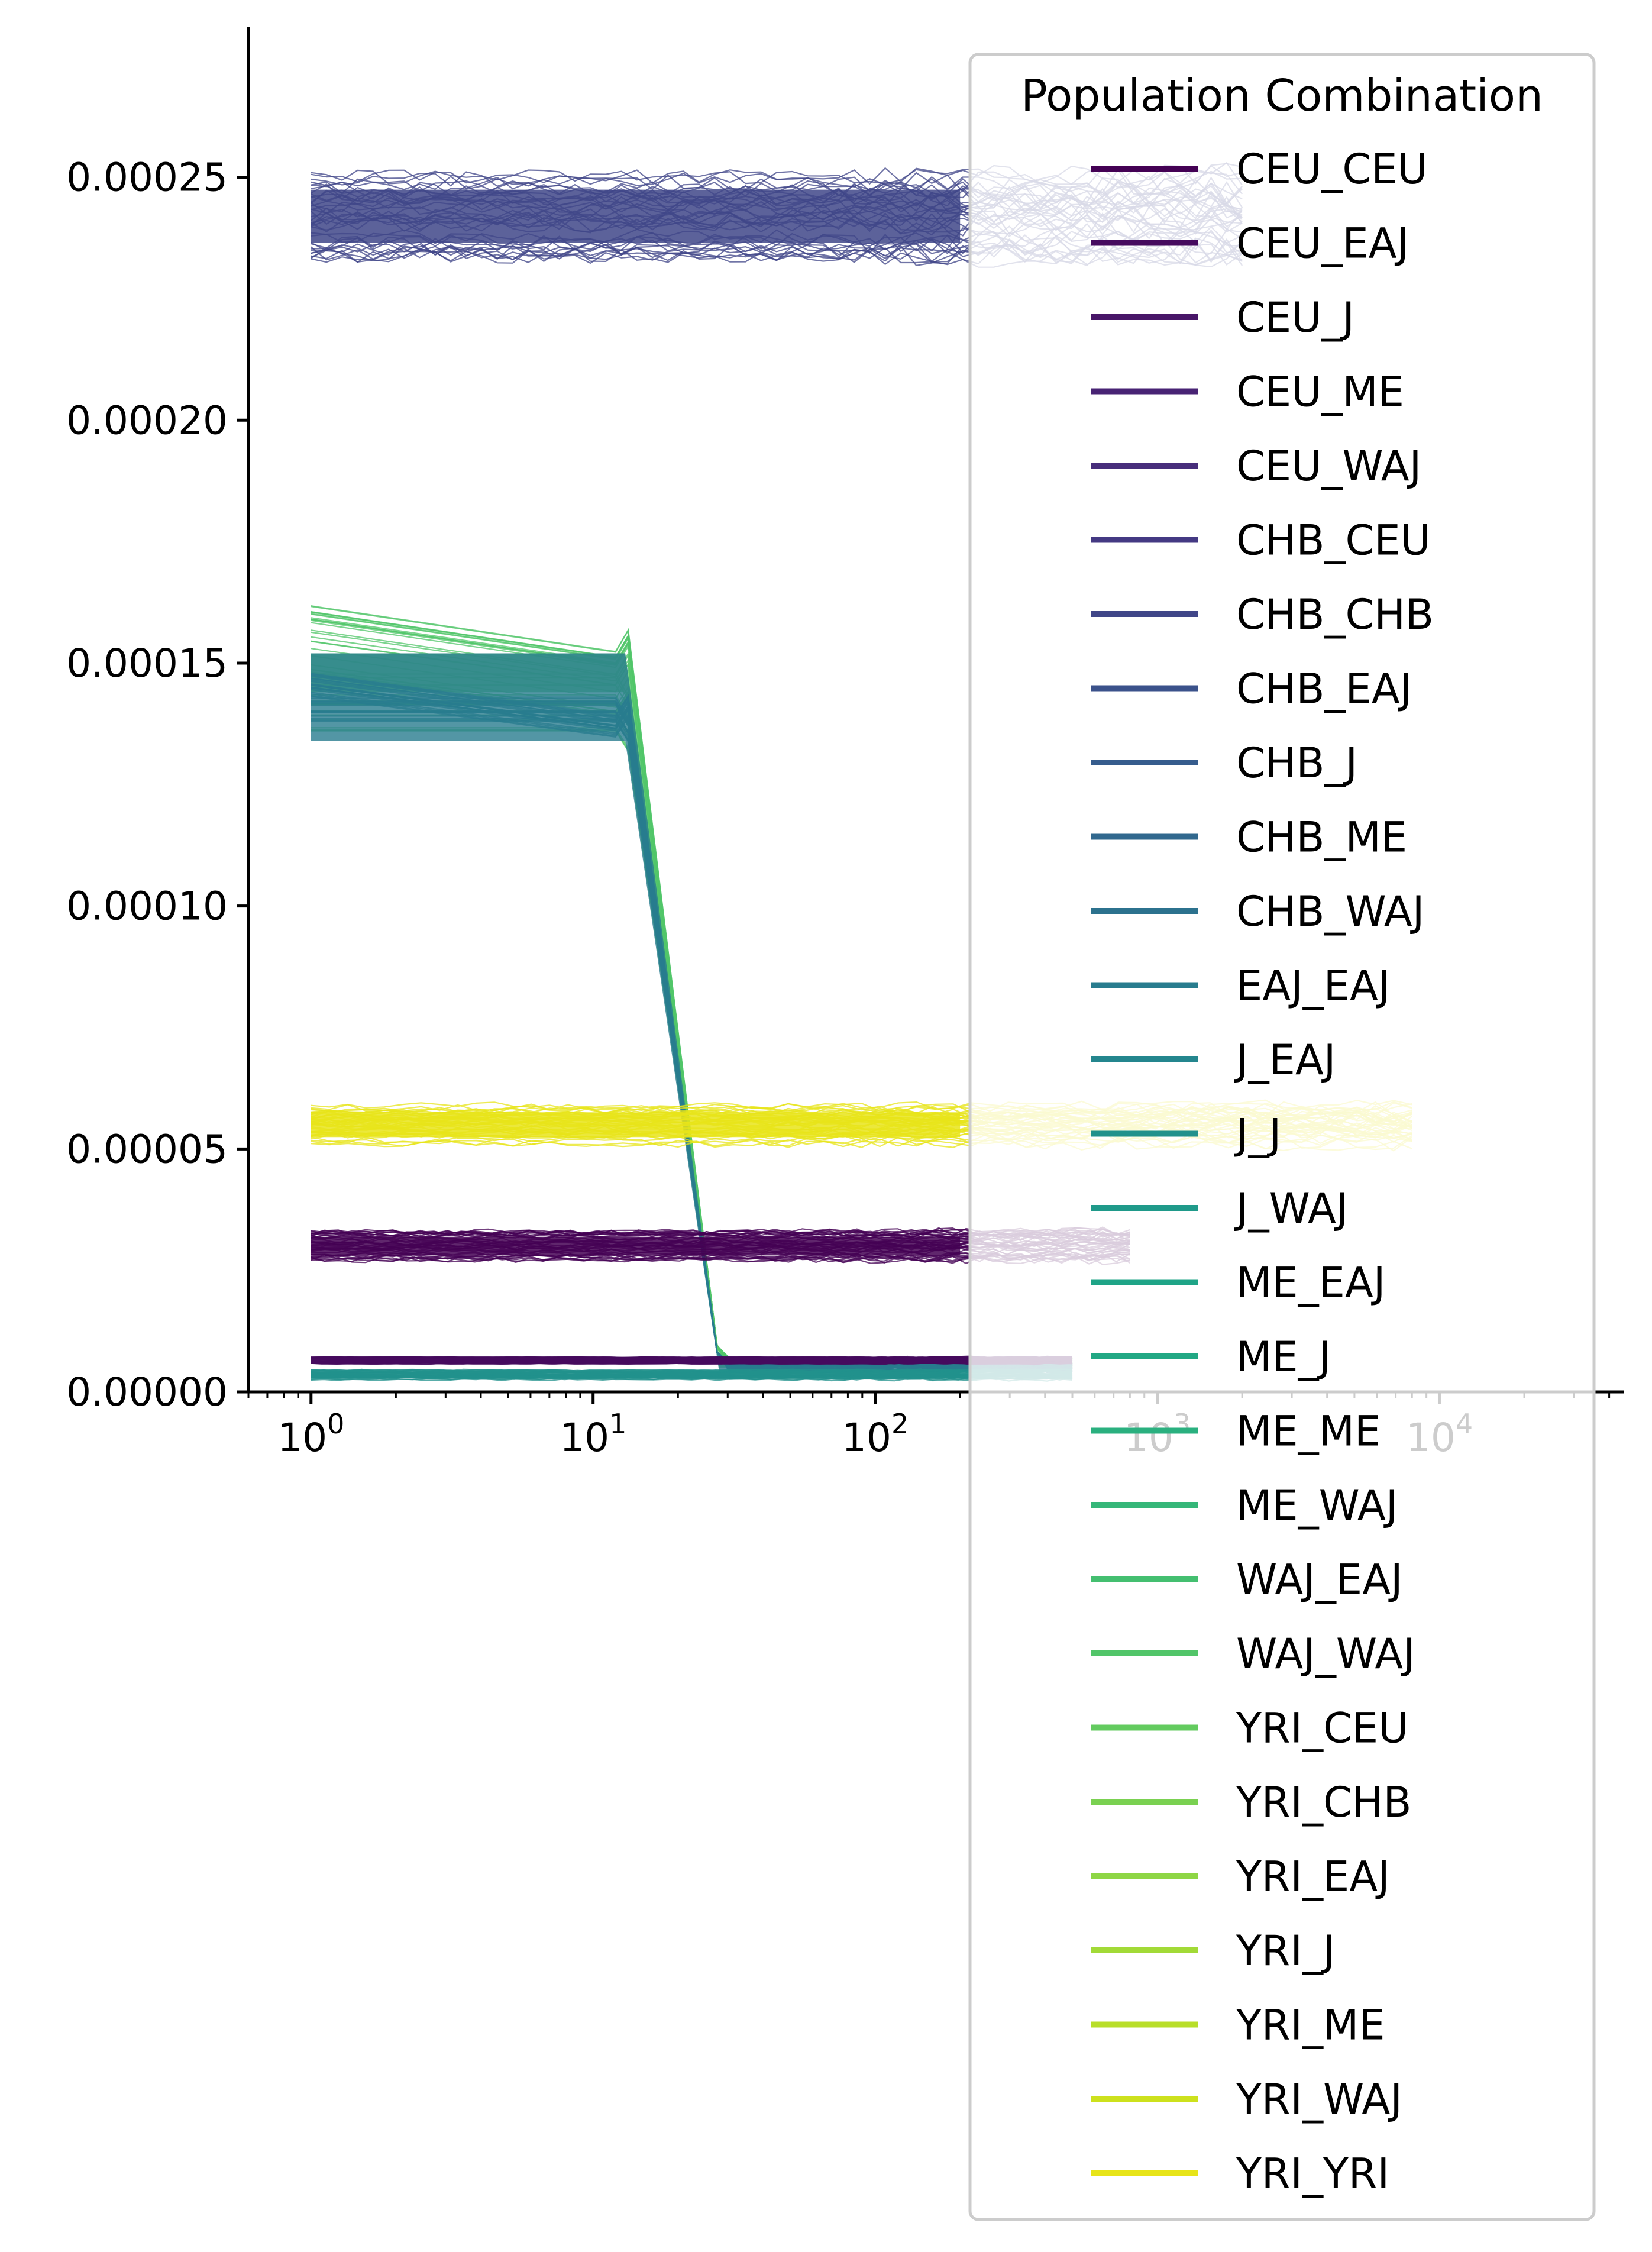 The height and width of the screenshot is (2252, 1652). I want to click on y-tick-label: 0.00010, so click(147, 907).